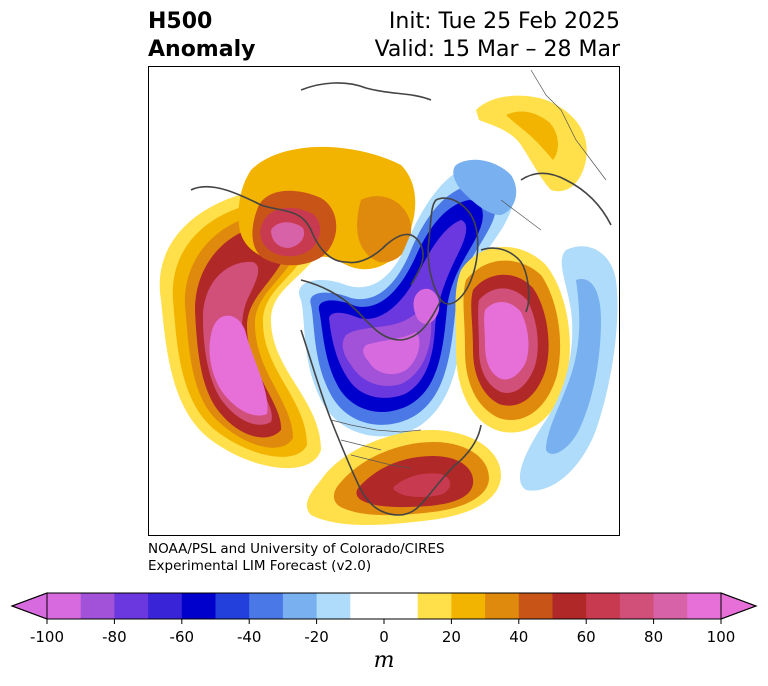 This screenshot has height=686, width=768. I want to click on title-left: H500 Anomaly, so click(201, 36).